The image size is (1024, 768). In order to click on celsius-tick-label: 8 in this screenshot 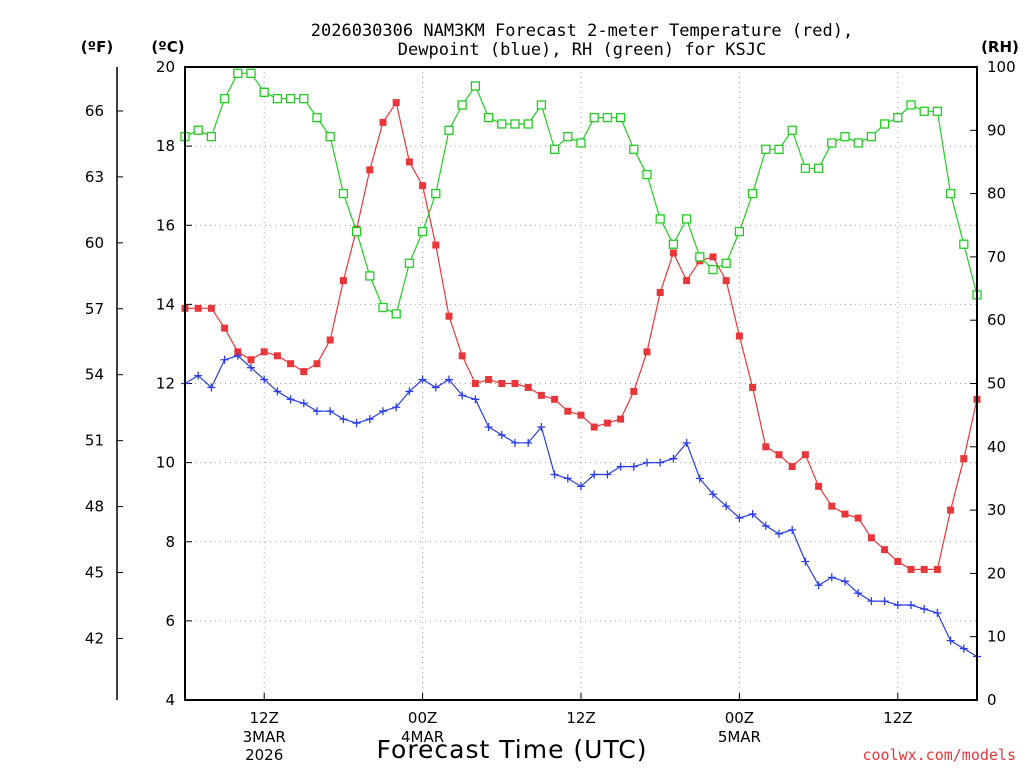, I will do `click(170, 542)`.